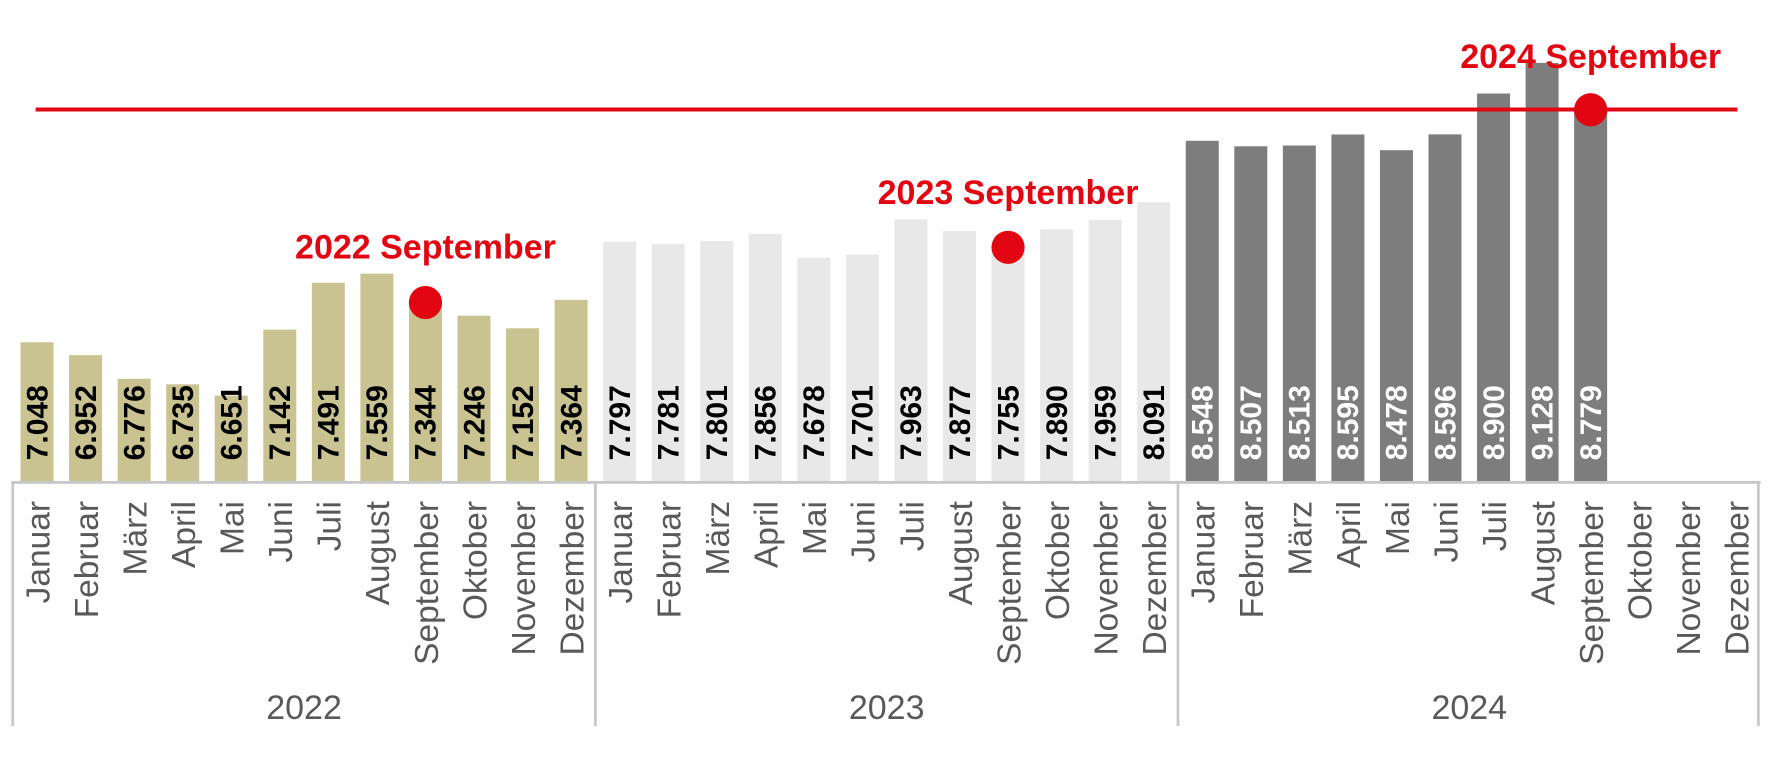 The width and height of the screenshot is (1783, 762). I want to click on svg-text: 6.776, so click(134, 422).